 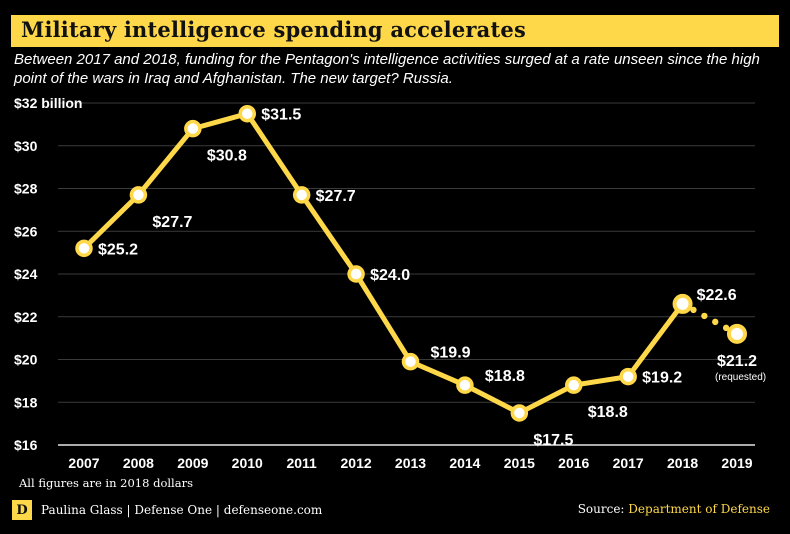 I want to click on source-prefix: Source:, so click(x=603, y=509).